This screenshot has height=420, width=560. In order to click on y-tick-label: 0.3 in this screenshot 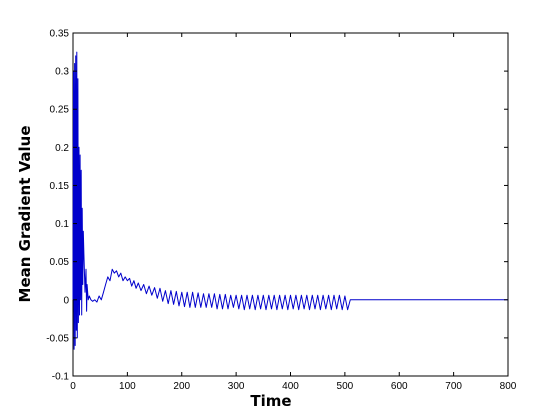, I will do `click(62, 72)`.